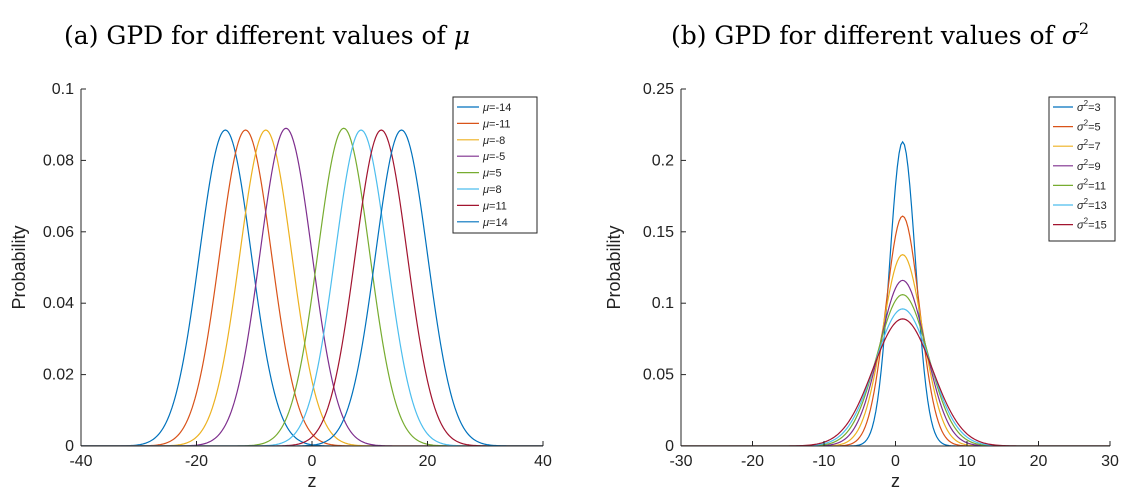 This screenshot has height=502, width=1130. I want to click on legend-entry: σ2=13, so click(1092, 204).